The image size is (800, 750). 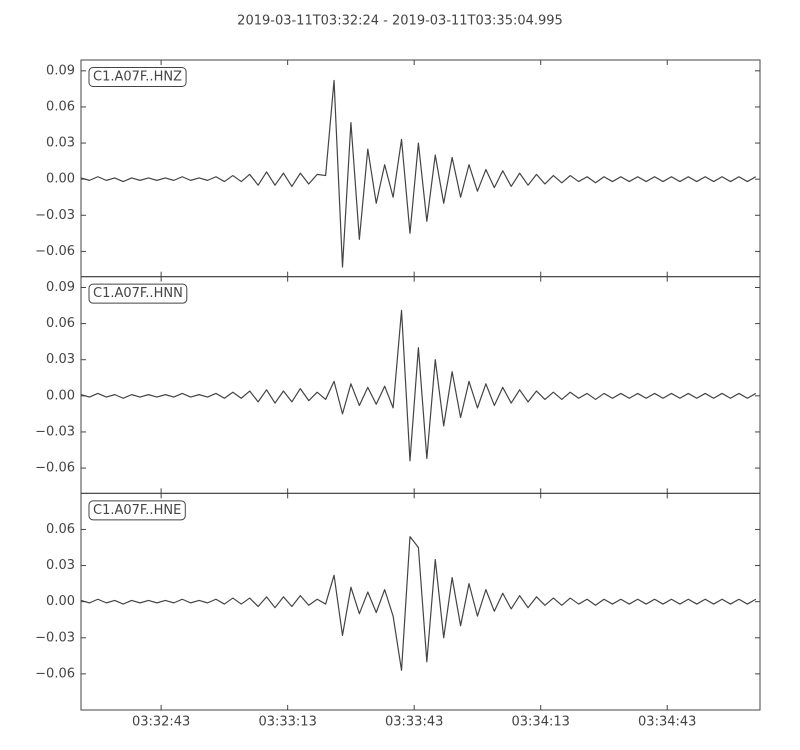 I want to click on trace-label: C1.A07F..HNE, so click(x=137, y=510).